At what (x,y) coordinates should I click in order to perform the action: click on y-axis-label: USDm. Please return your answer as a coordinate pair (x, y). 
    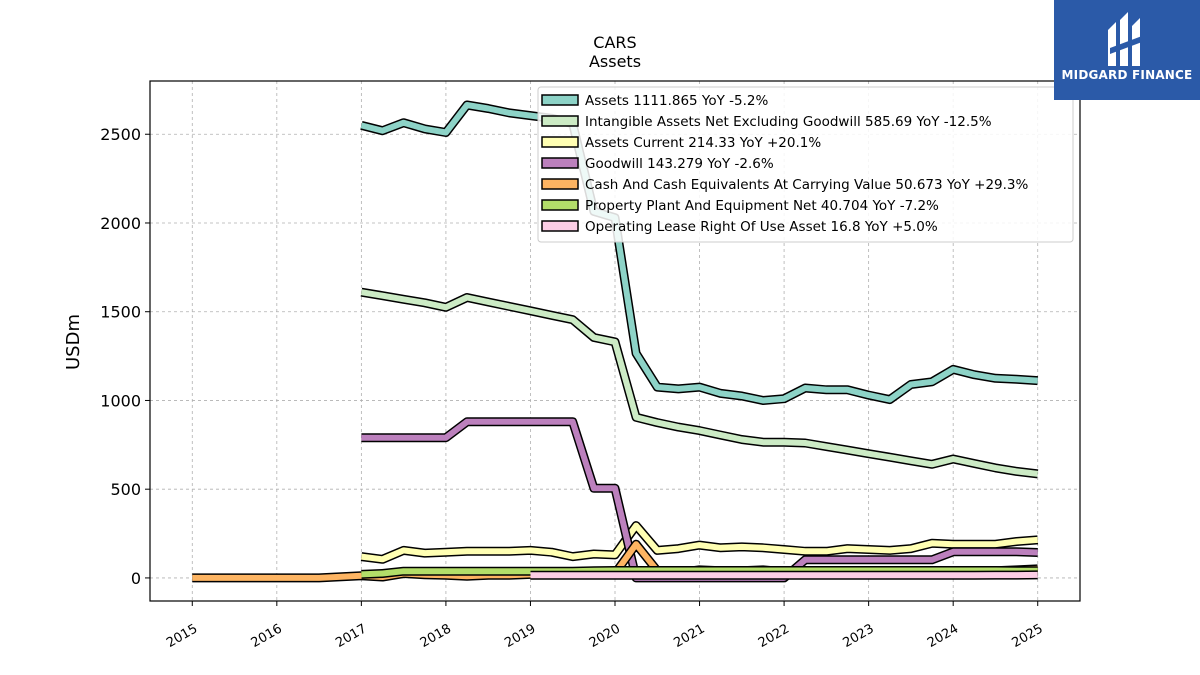
    Looking at the image, I should click on (73, 342).